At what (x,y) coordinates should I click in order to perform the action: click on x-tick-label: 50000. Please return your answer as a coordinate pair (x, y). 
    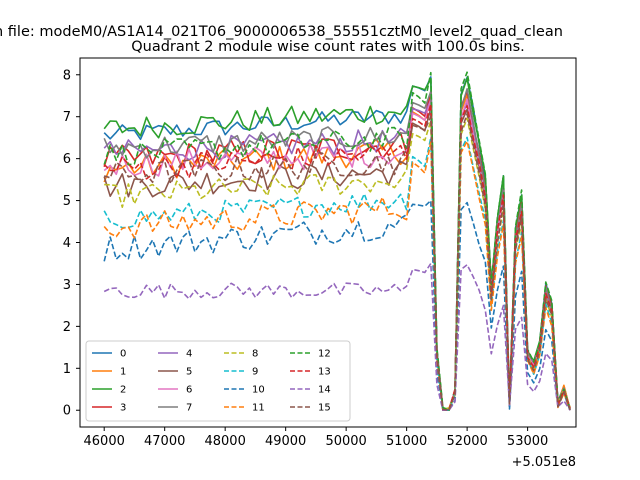
    Looking at the image, I should click on (345, 441).